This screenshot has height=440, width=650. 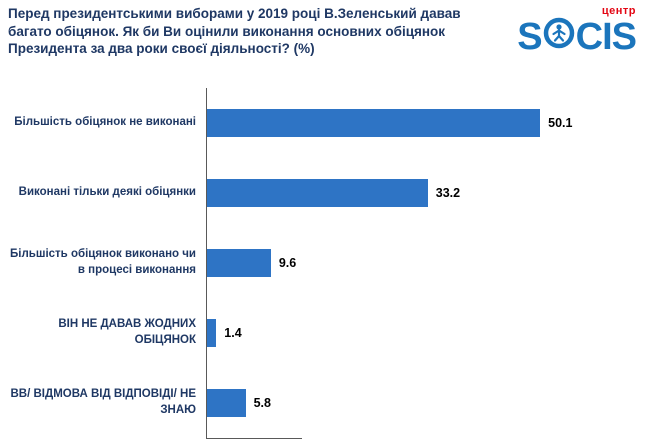 I want to click on bar-area: 50.1, so click(x=428, y=123).